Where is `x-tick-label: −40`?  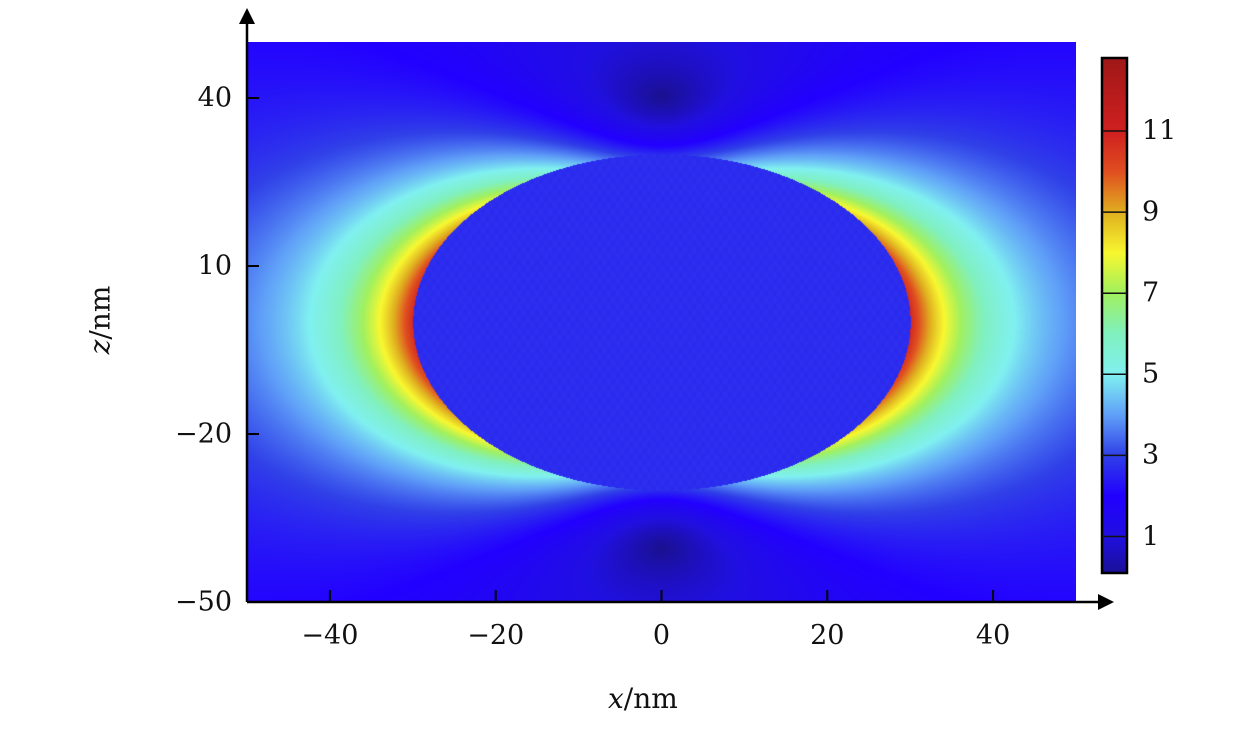
x-tick-label: −40 is located at coordinates (330, 635).